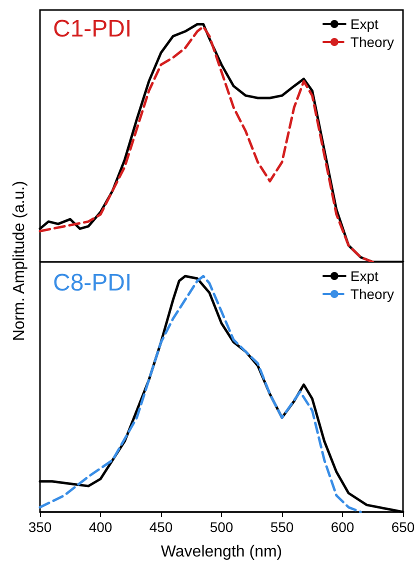 Image resolution: width=419 pixels, height=572 pixels. What do you see at coordinates (342, 527) in the screenshot?
I see `x-tick-label: 600` at bounding box center [342, 527].